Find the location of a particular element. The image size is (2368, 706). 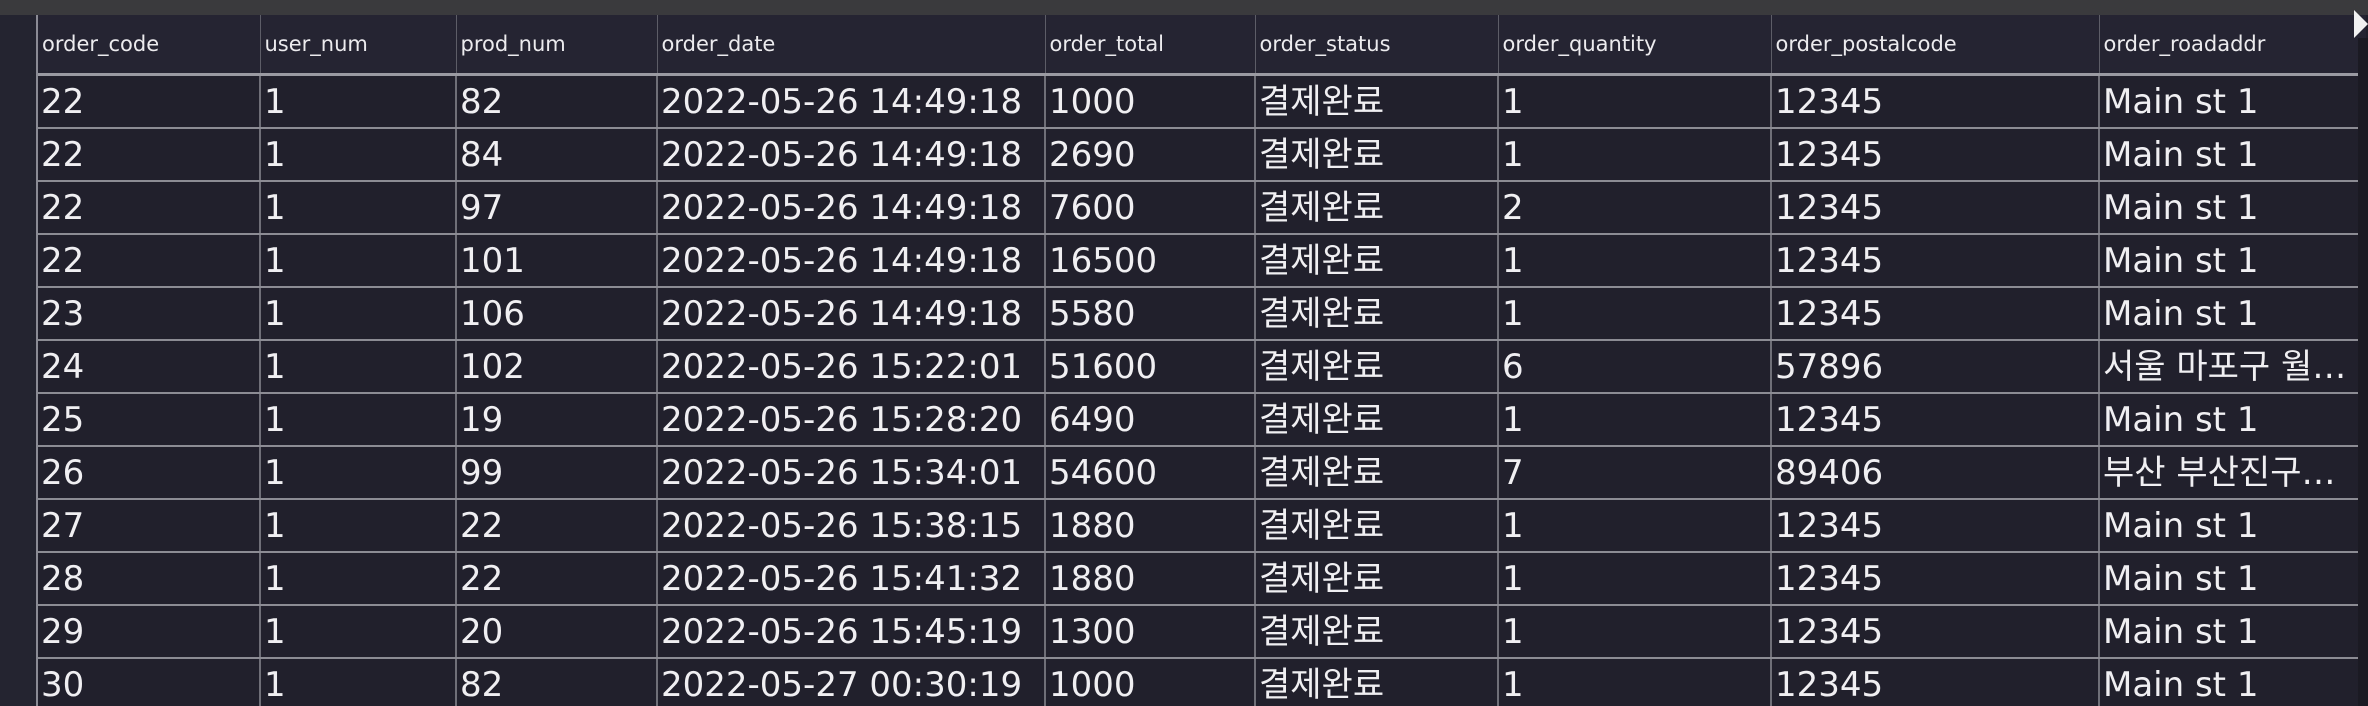

cell-prod-num: 97 is located at coordinates (557, 208).